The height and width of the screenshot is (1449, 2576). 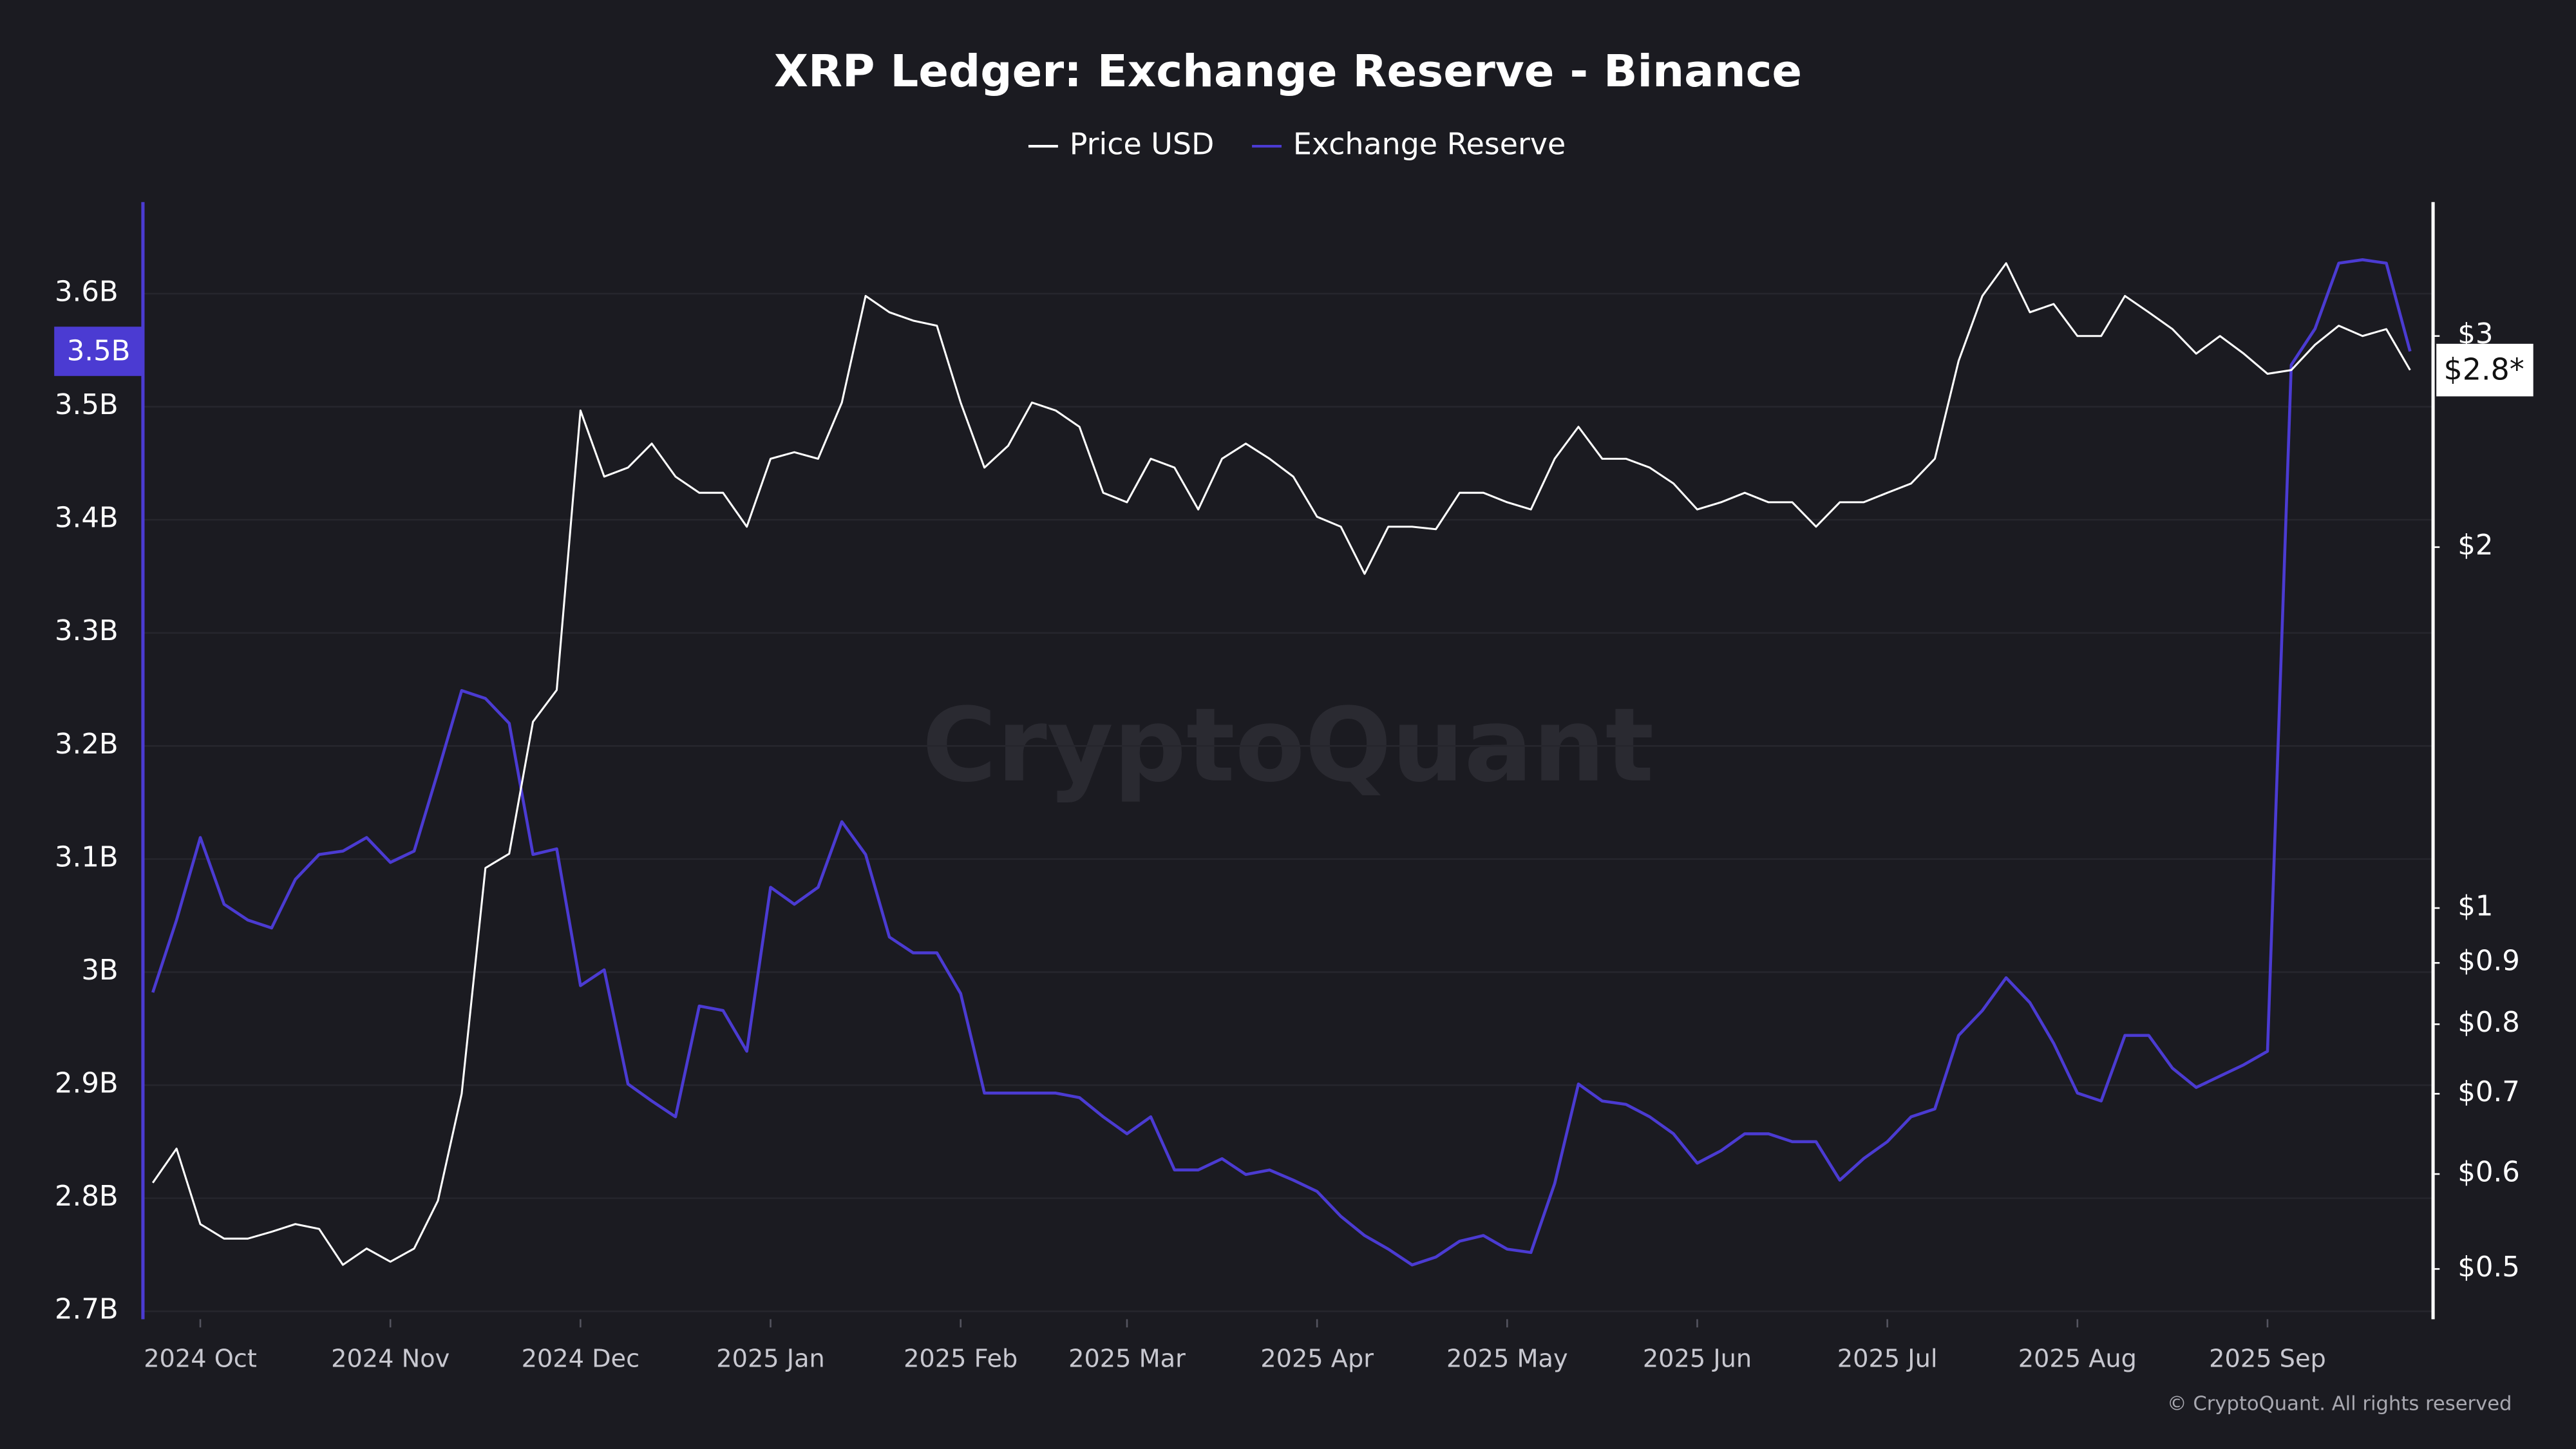 What do you see at coordinates (2339, 1405) in the screenshot?
I see `credit: © CryptoQuant. All rights reserved` at bounding box center [2339, 1405].